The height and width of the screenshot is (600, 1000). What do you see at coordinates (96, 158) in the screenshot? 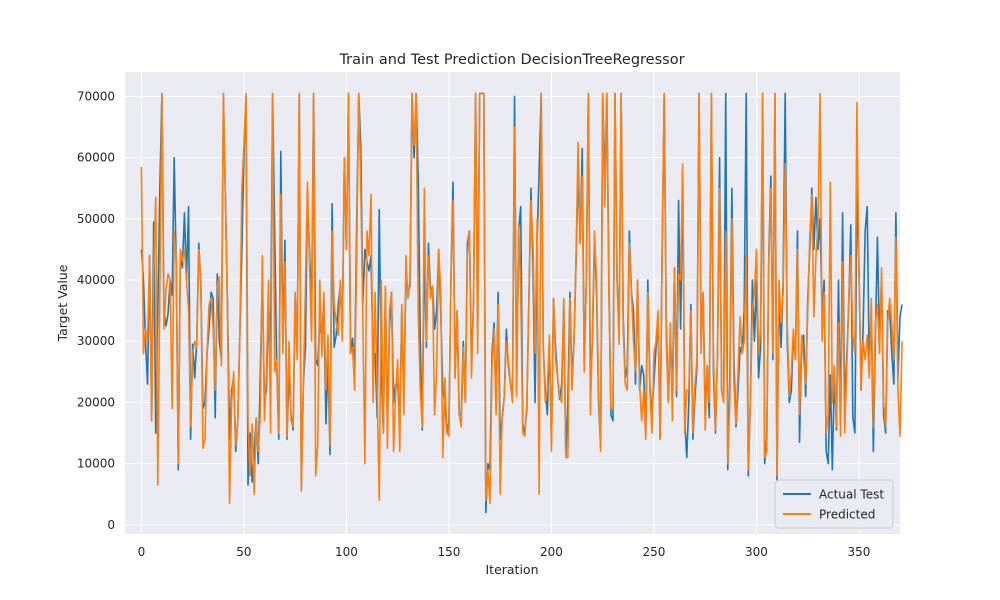
I see `y-tick-label: 60000` at bounding box center [96, 158].